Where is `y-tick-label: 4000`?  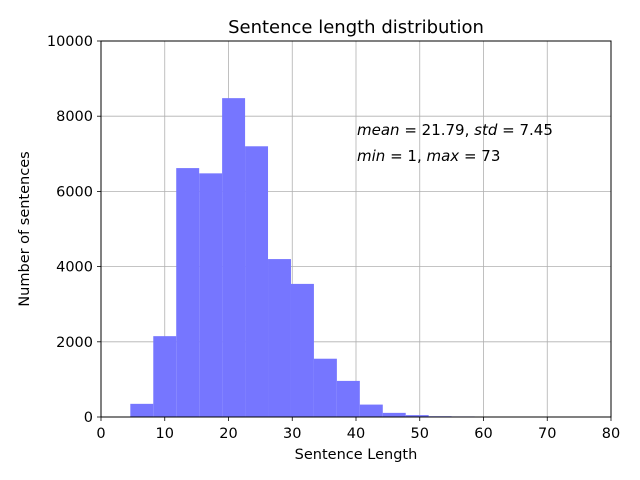 y-tick-label: 4000 is located at coordinates (74, 268).